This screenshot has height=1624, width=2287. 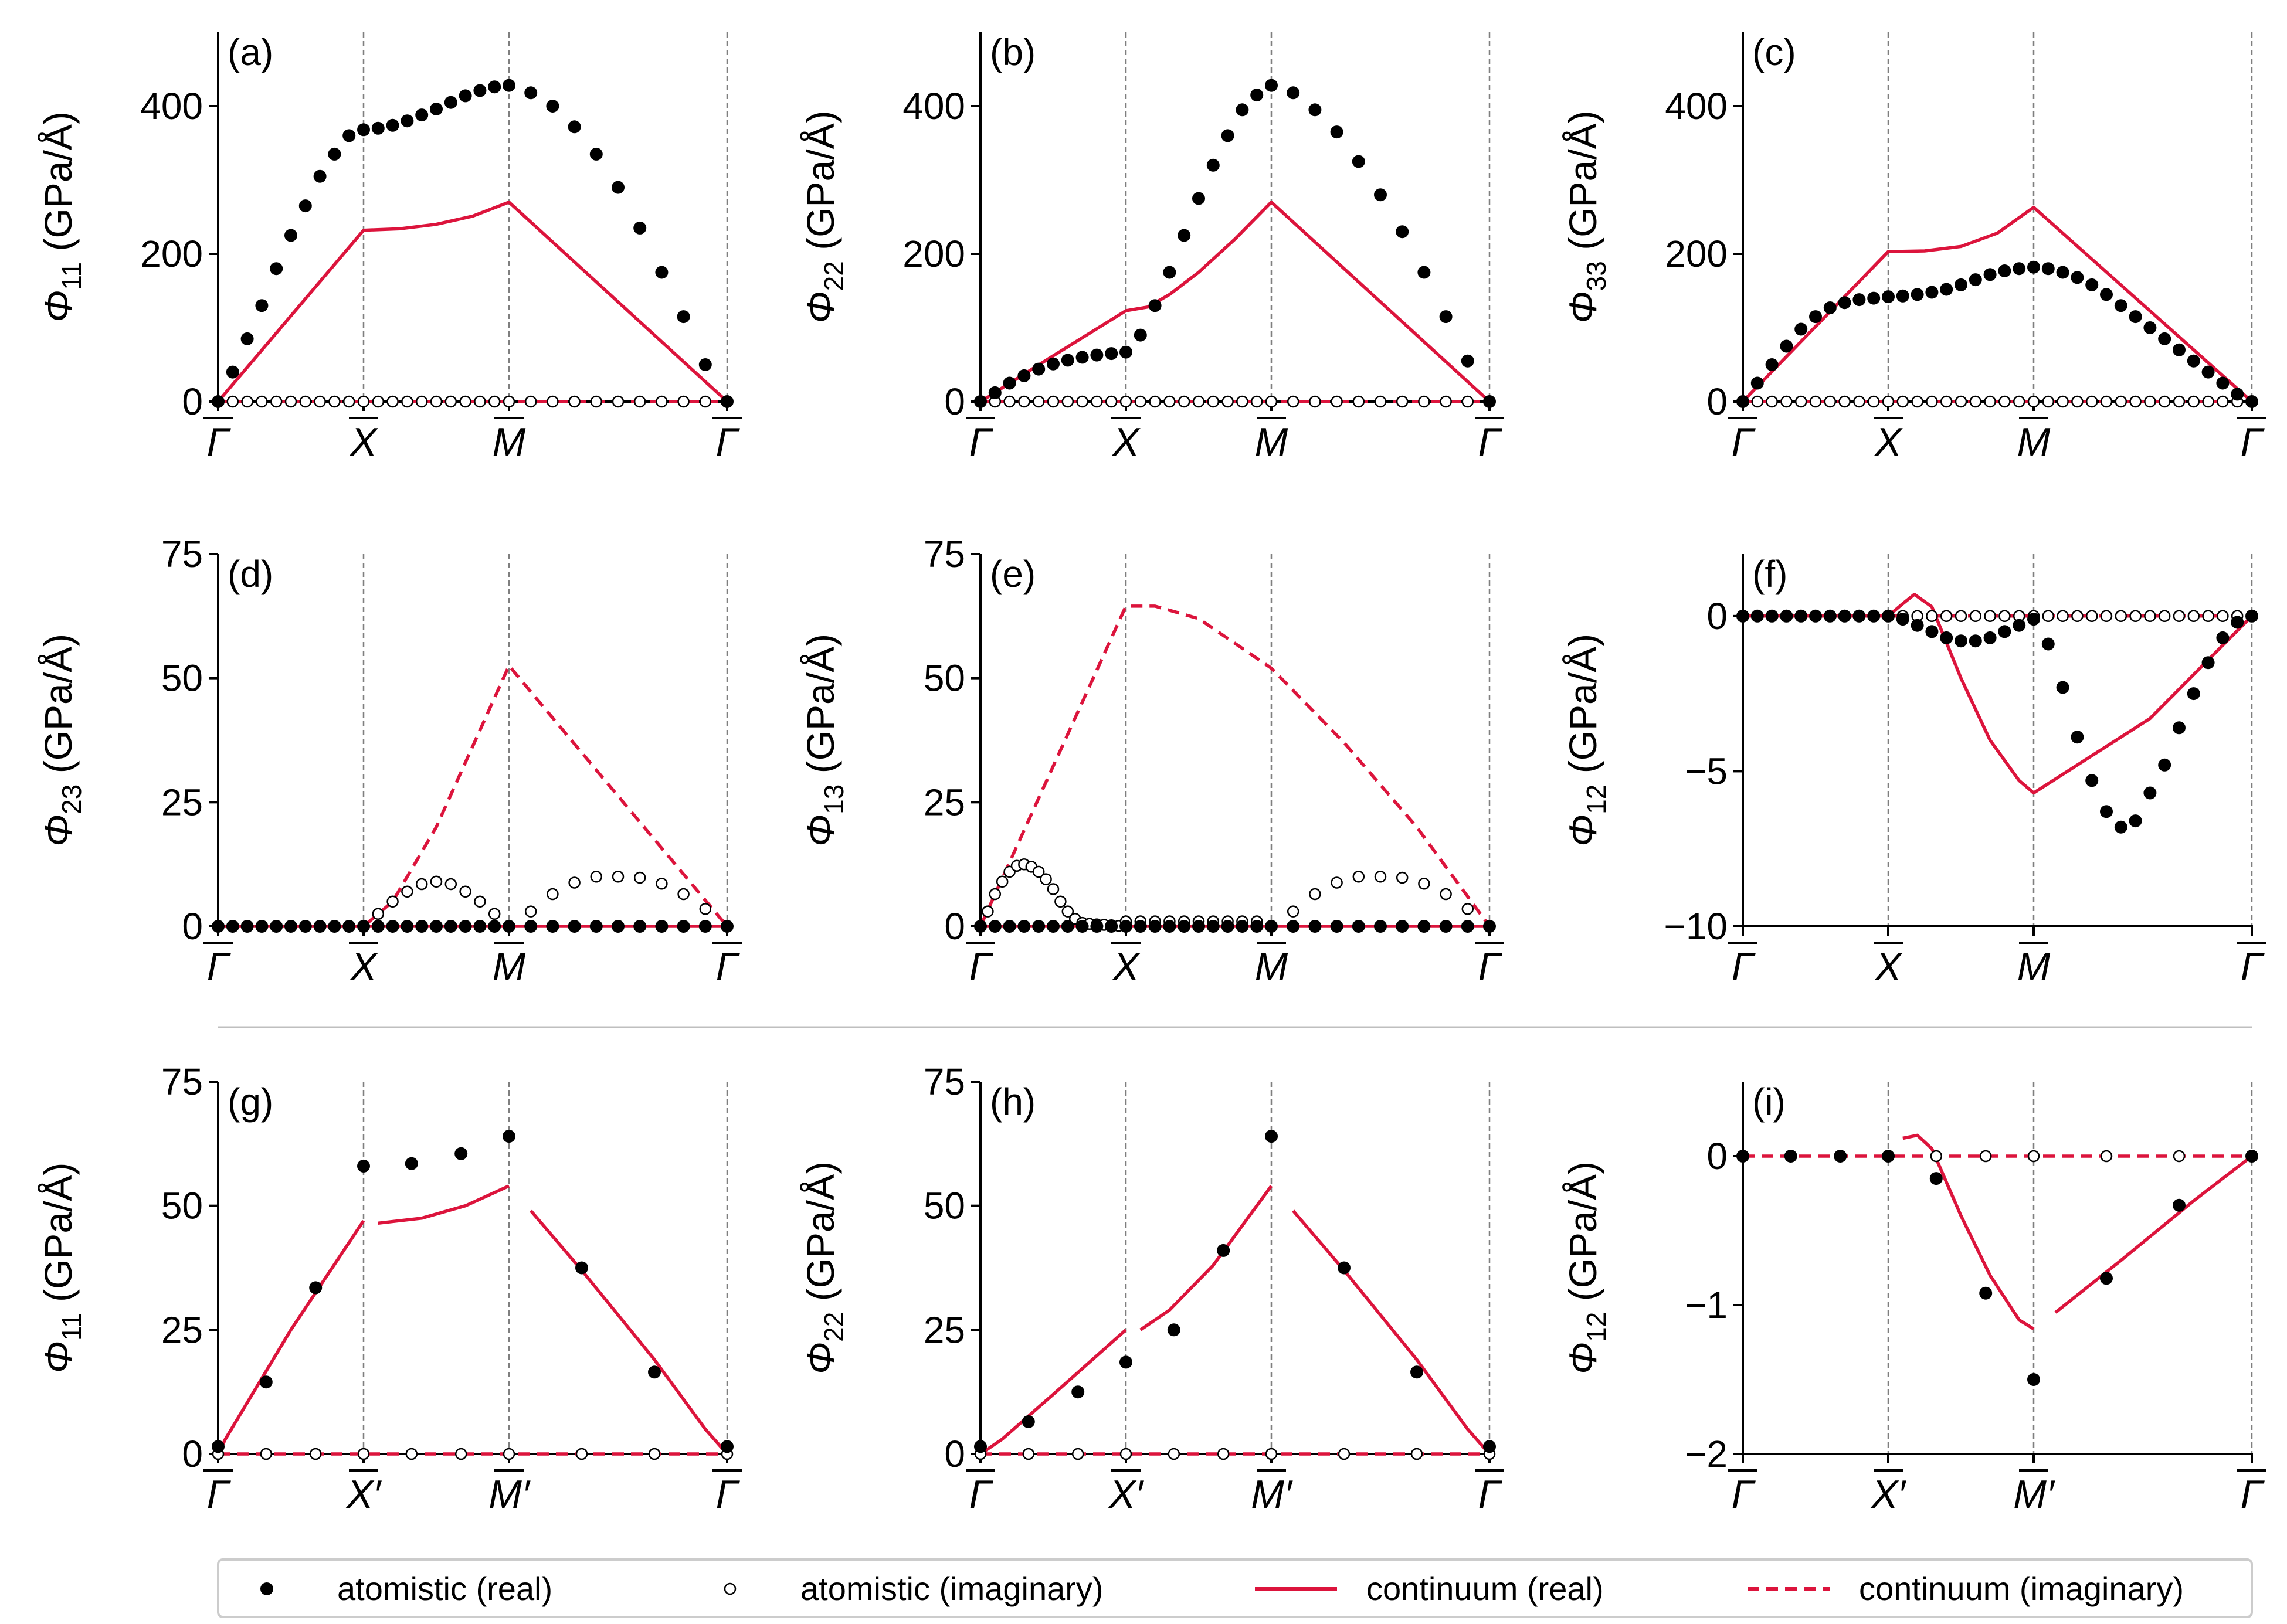 I want to click on y-axis-label-unit-g: (GPa/Å), so click(x=58, y=1238).